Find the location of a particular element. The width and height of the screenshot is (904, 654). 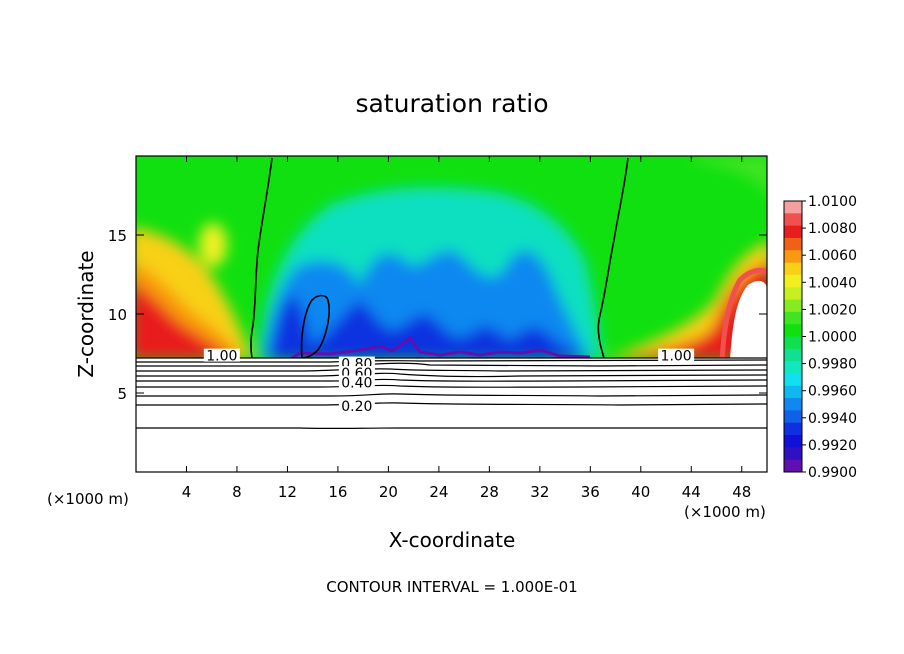

x-tick-label: 12 is located at coordinates (287, 492).